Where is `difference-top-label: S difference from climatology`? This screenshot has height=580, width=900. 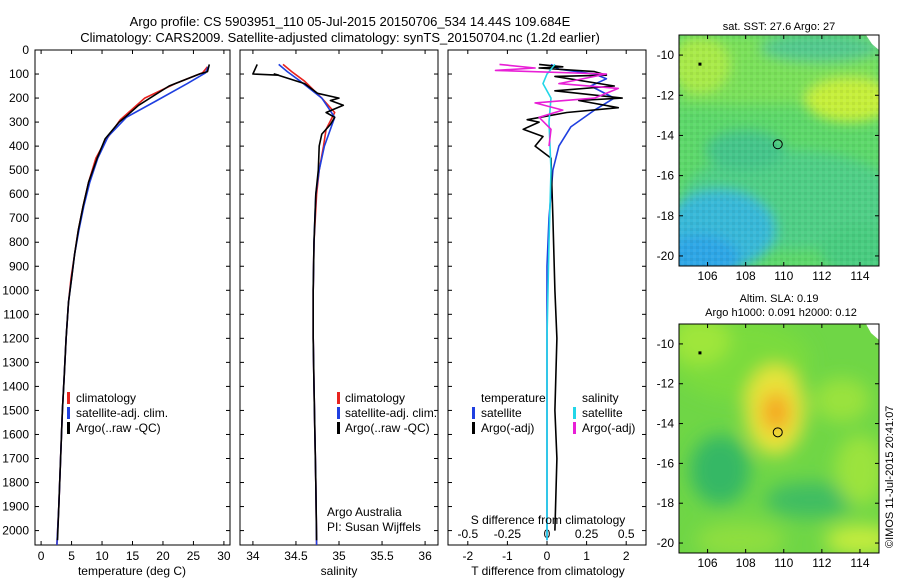 difference-top-label: S difference from climatology is located at coordinates (548, 520).